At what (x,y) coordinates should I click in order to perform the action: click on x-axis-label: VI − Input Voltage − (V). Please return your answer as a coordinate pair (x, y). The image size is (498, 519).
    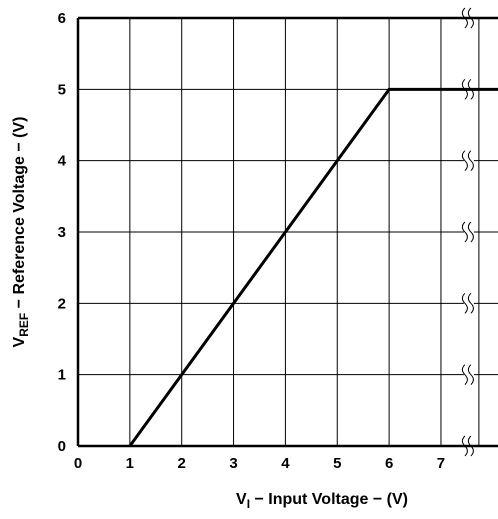
    Looking at the image, I should click on (322, 501).